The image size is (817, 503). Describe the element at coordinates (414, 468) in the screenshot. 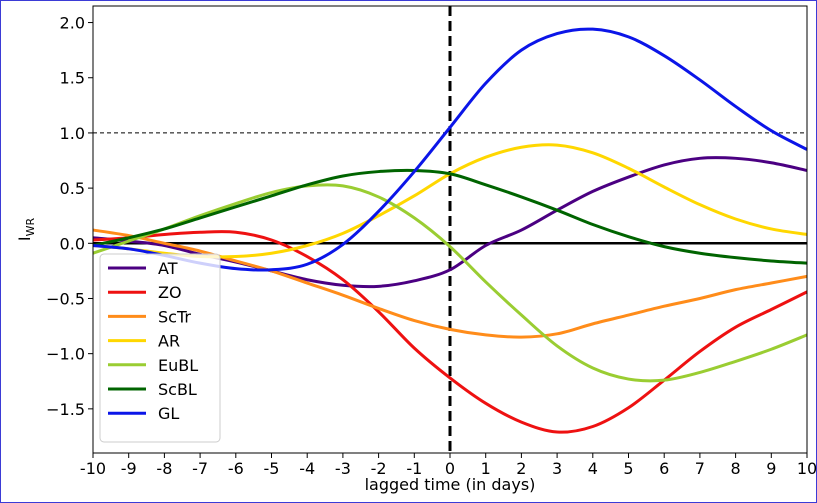

I see `x-tick-label: -1` at that location.